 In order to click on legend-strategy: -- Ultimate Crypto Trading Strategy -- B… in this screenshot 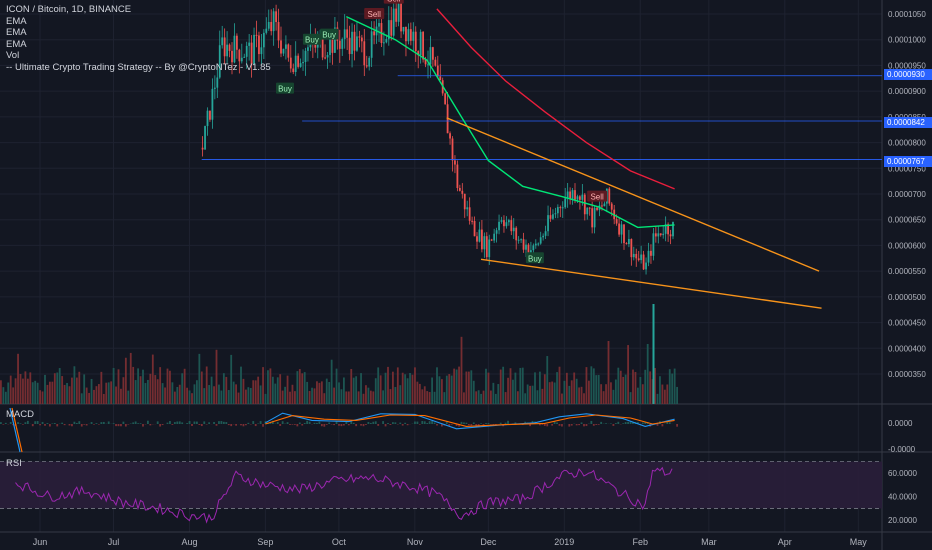, I will do `click(138, 67)`.